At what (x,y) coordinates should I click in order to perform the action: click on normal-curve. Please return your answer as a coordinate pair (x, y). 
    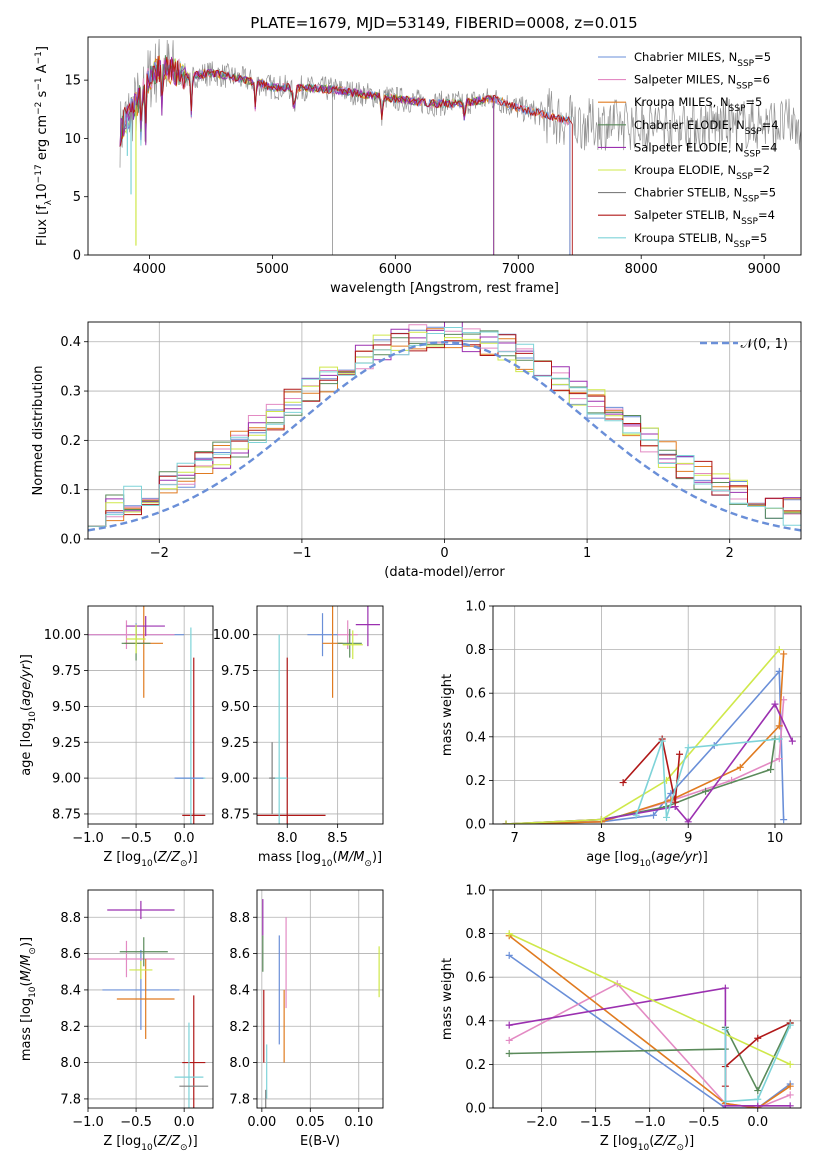
    Looking at the image, I should click on (444, 436).